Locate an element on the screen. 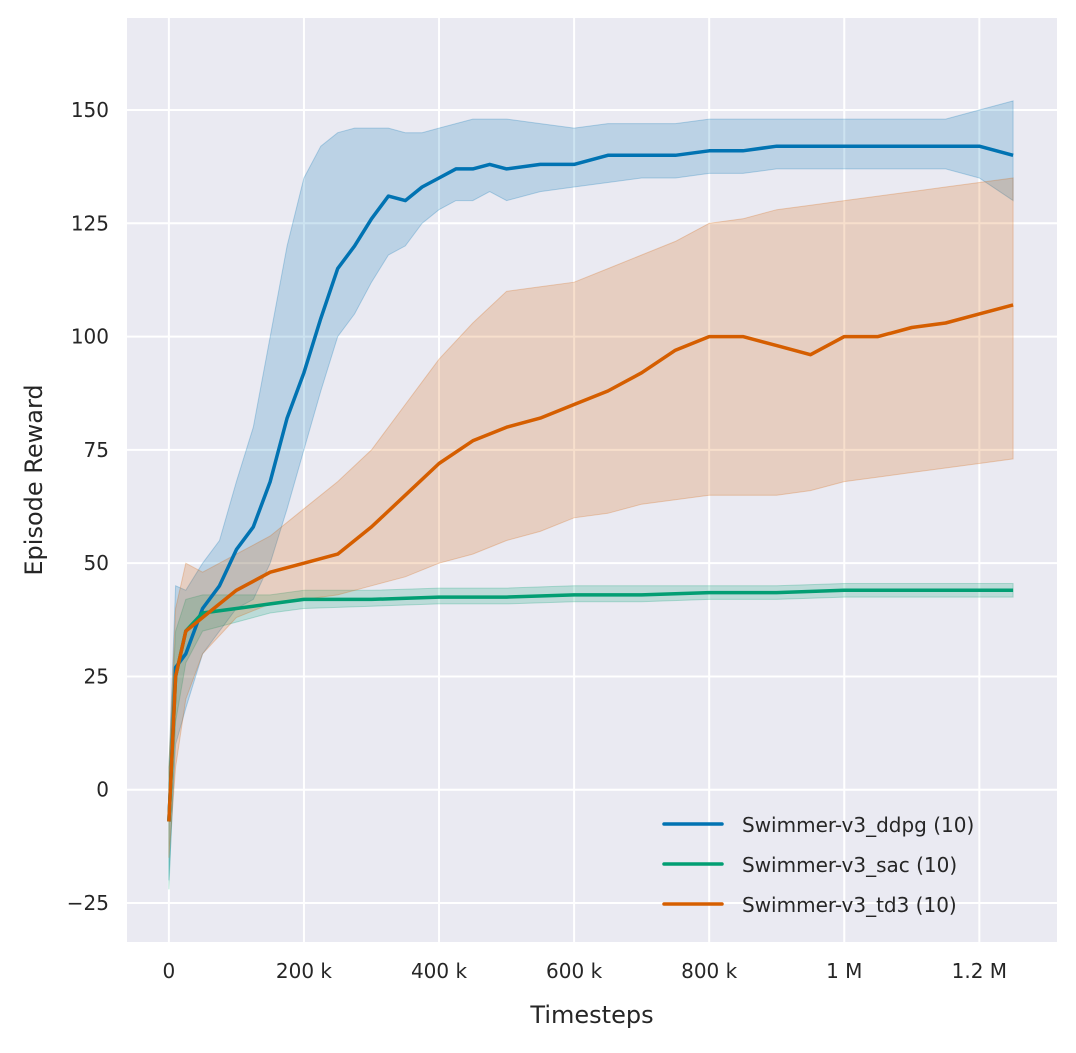  y-tick-label: 100 is located at coordinates (90, 337).